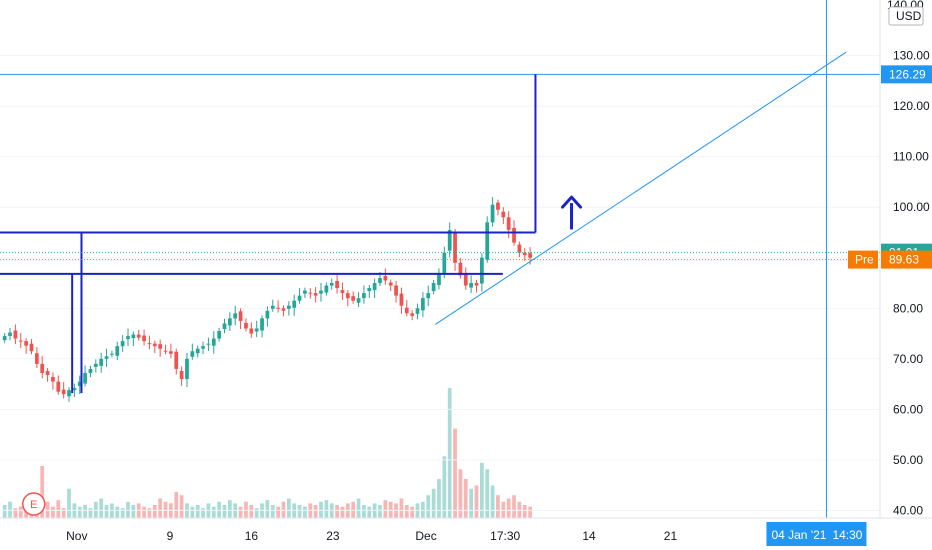 This screenshot has height=550, width=932. I want to click on price-tag-value: 89.63, so click(904, 260).